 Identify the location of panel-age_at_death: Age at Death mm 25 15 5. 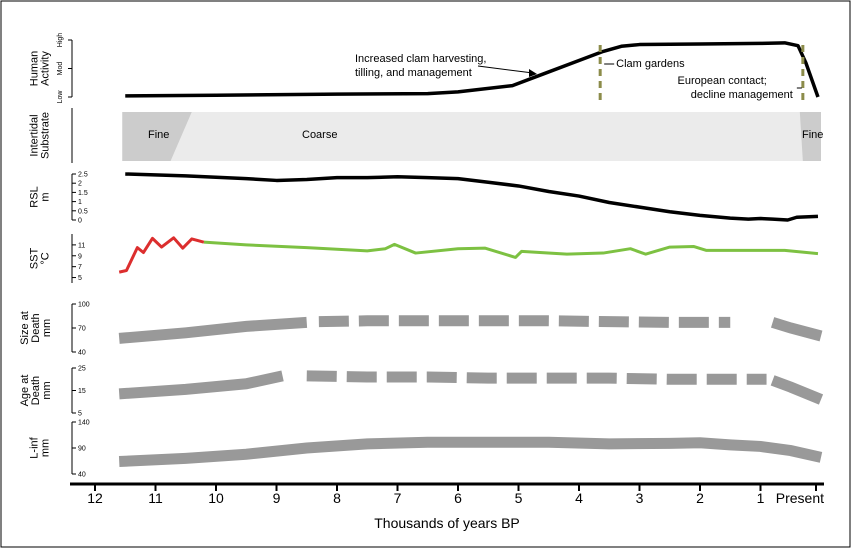
(421, 392).